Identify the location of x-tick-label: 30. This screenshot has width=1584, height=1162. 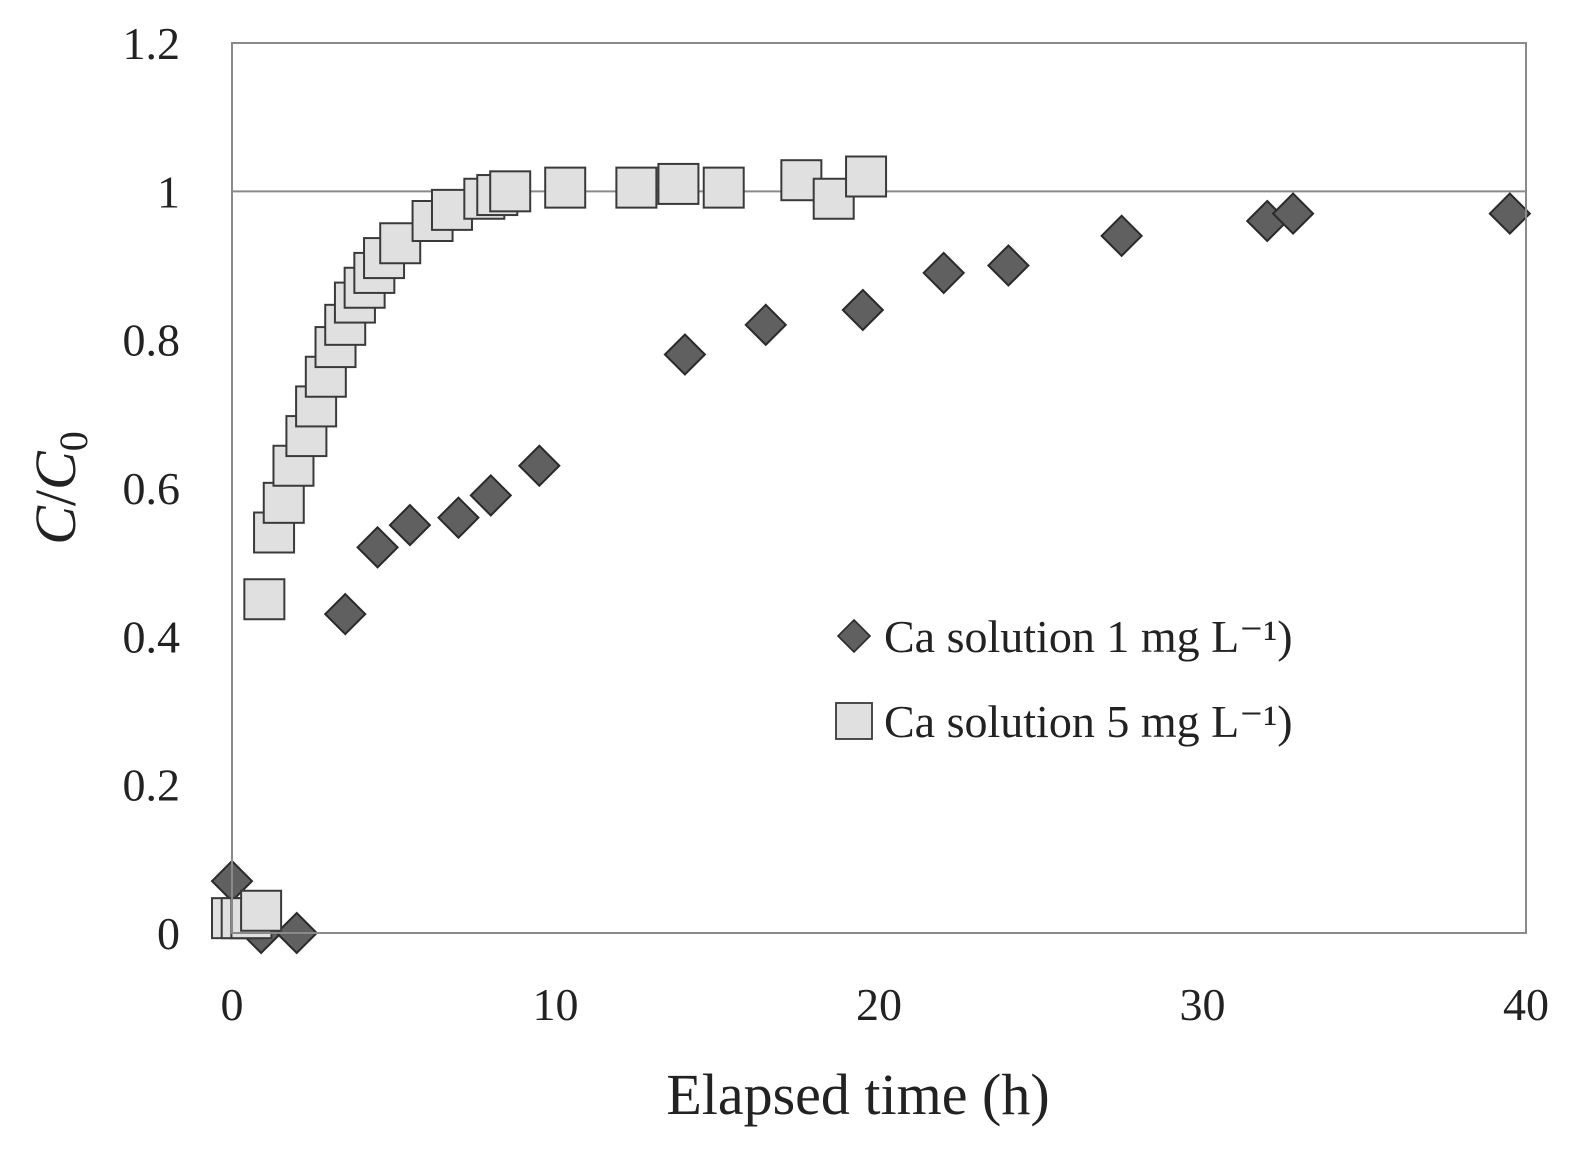
(1203, 1004).